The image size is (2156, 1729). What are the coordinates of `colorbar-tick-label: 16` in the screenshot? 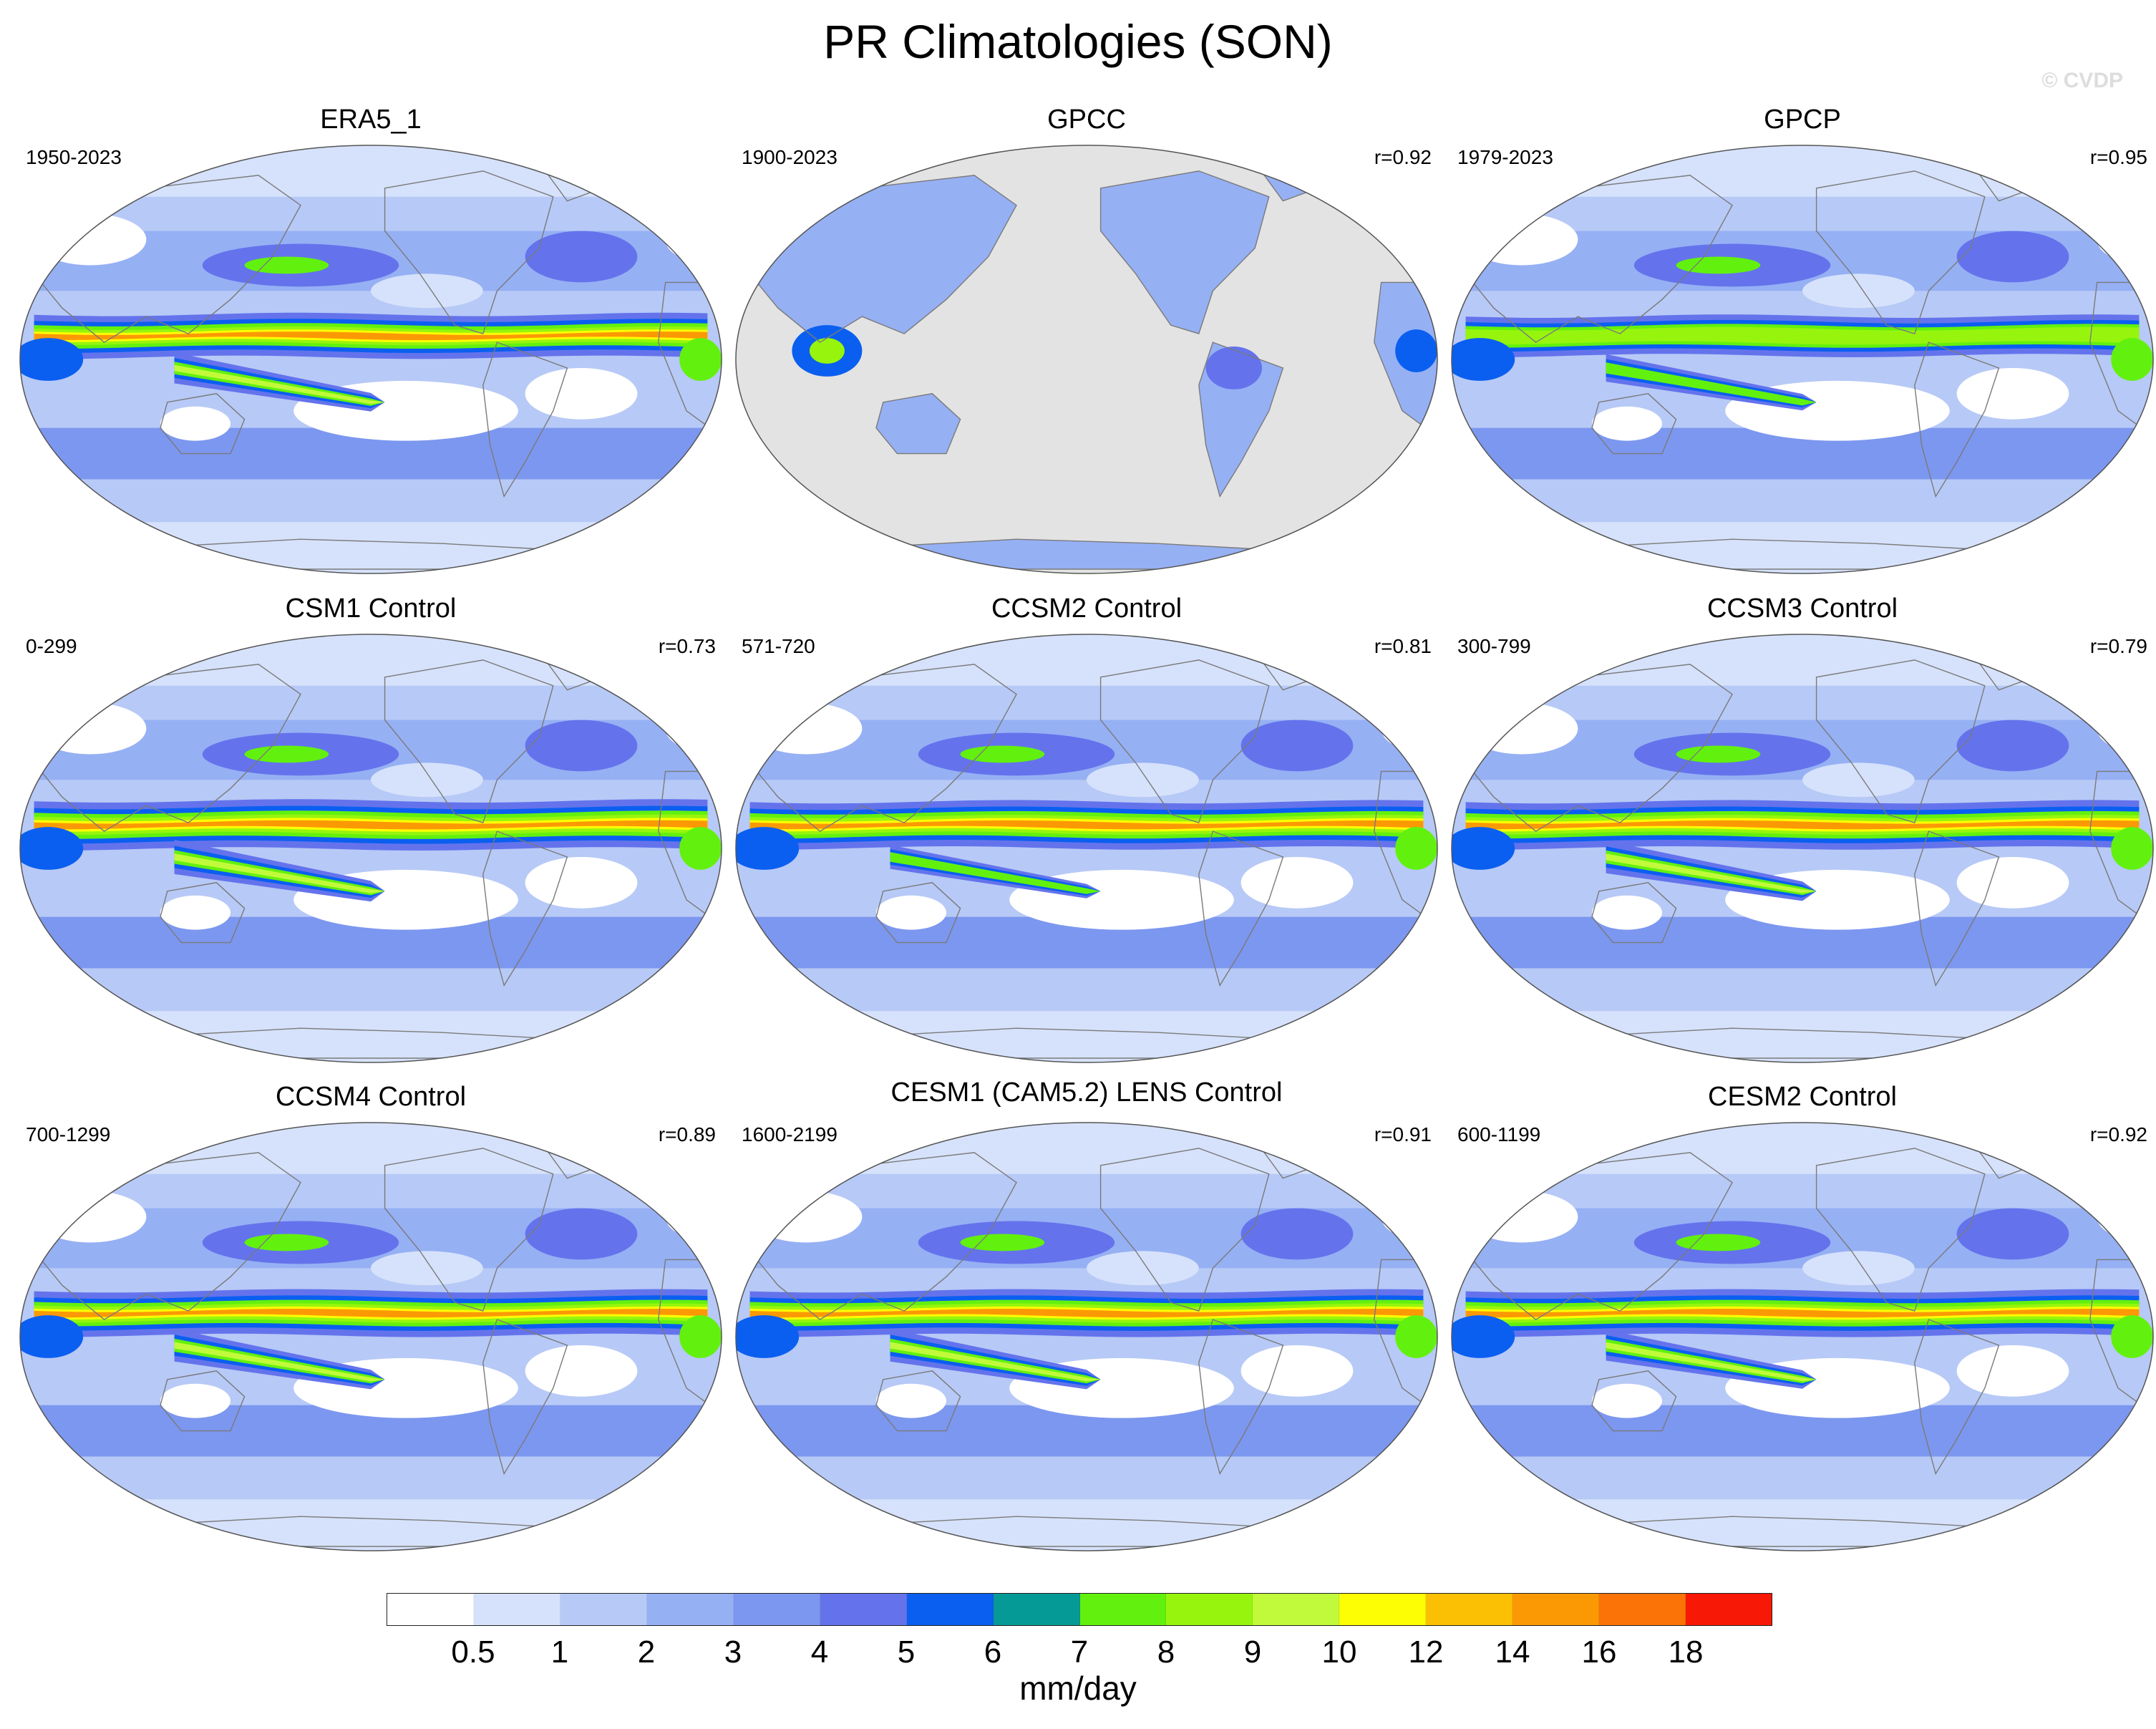 It's located at (1599, 1652).